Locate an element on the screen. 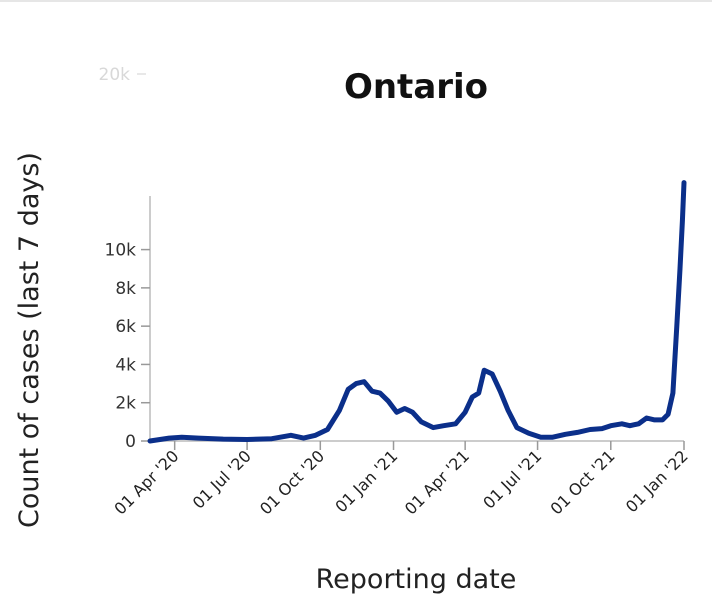 The width and height of the screenshot is (712, 594). y-tick-label: 10k is located at coordinates (121, 251).